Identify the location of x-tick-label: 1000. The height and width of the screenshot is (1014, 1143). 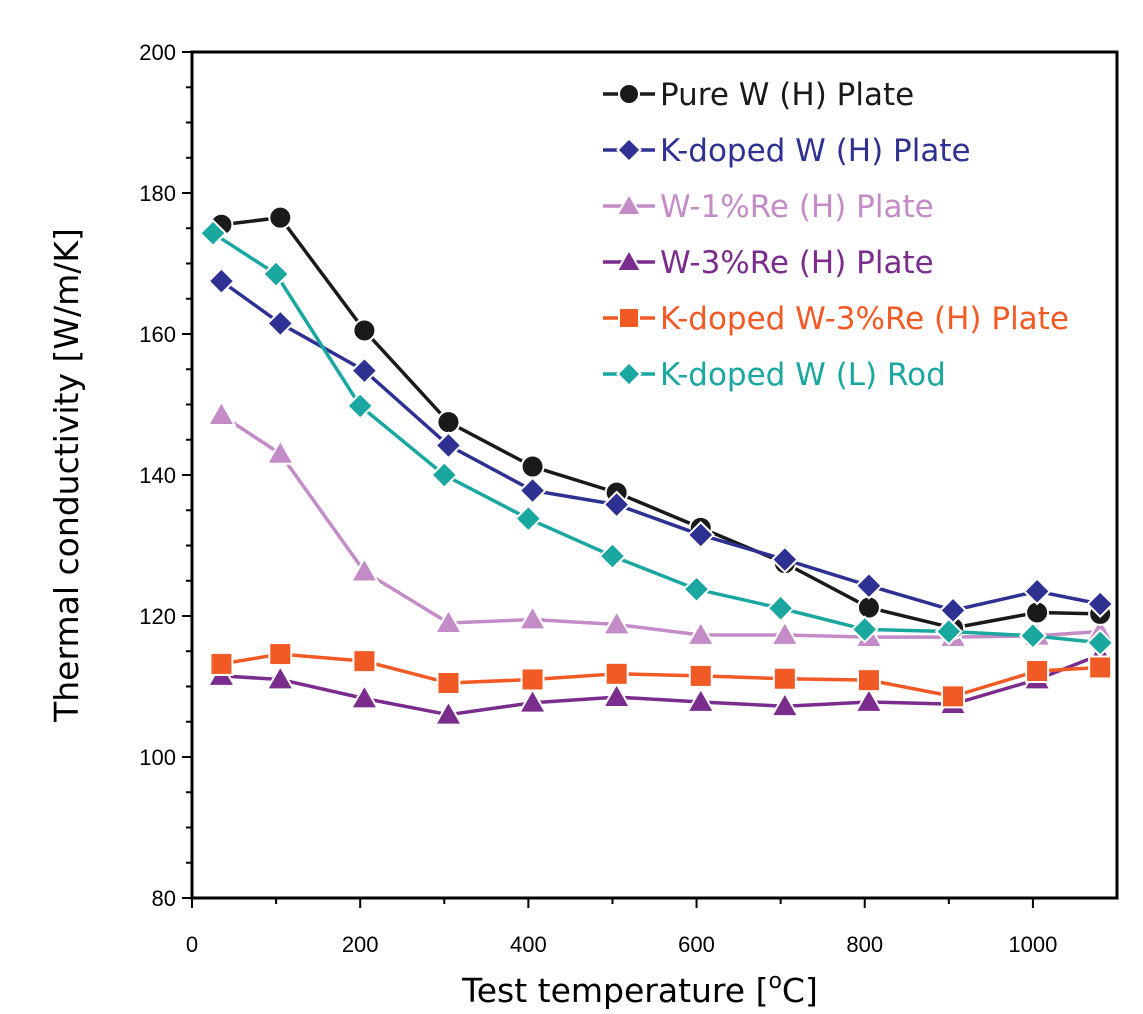
(1032, 944).